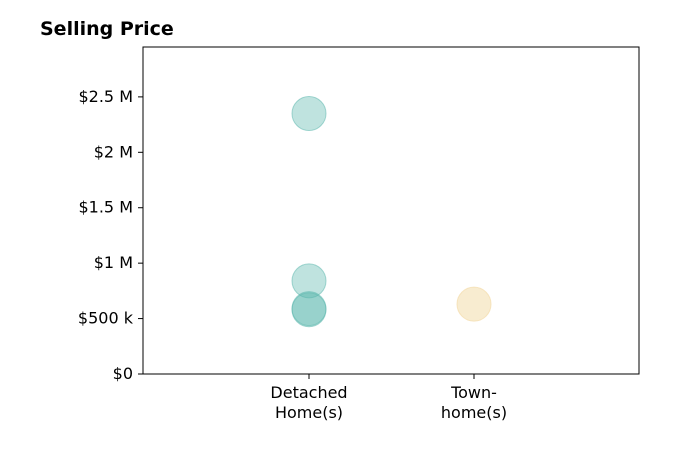  What do you see at coordinates (107, 29) in the screenshot?
I see `chart-title: Selling Price` at bounding box center [107, 29].